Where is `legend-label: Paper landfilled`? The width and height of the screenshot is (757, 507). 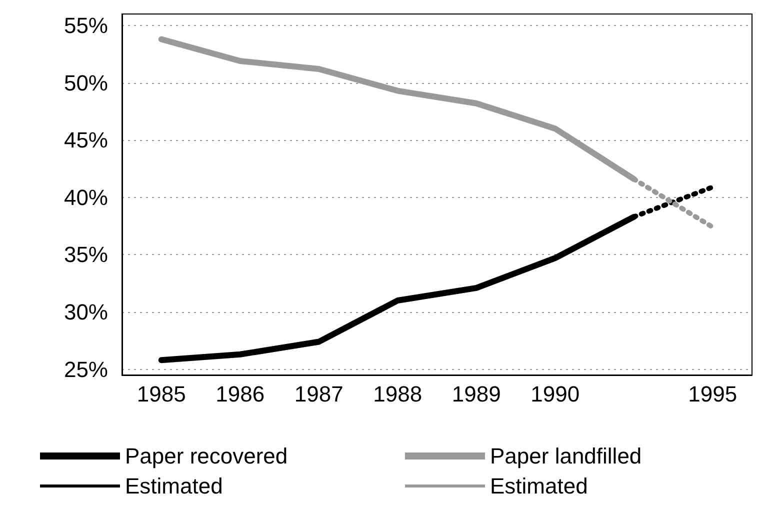
legend-label: Paper landfilled is located at coordinates (566, 456).